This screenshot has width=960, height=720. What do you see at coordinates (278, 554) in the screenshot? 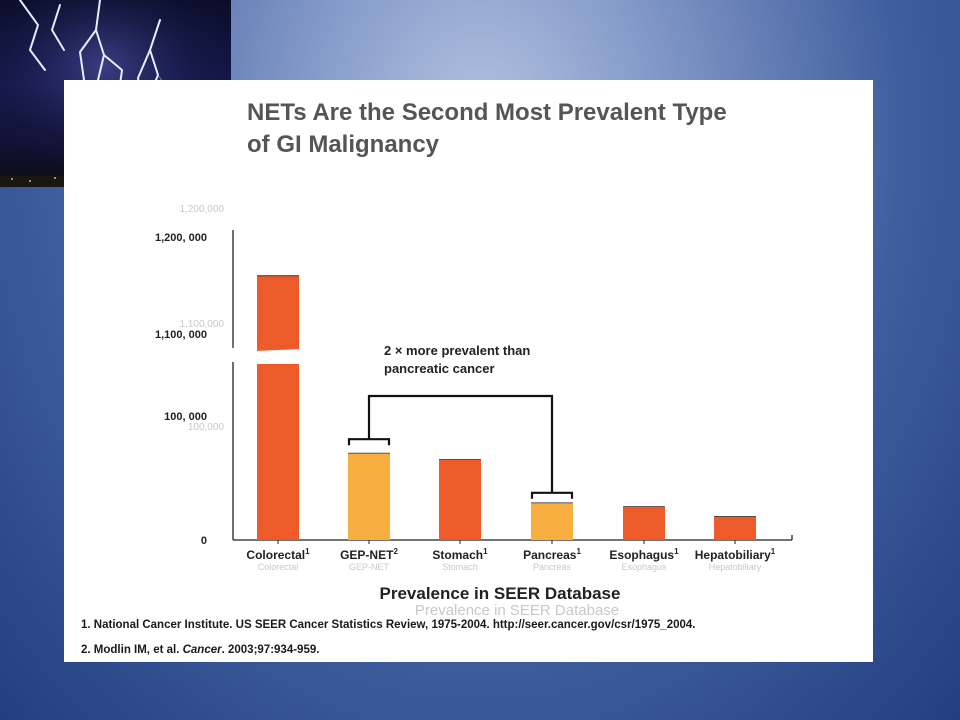
I see `x-tick-label: Colorectal1` at bounding box center [278, 554].